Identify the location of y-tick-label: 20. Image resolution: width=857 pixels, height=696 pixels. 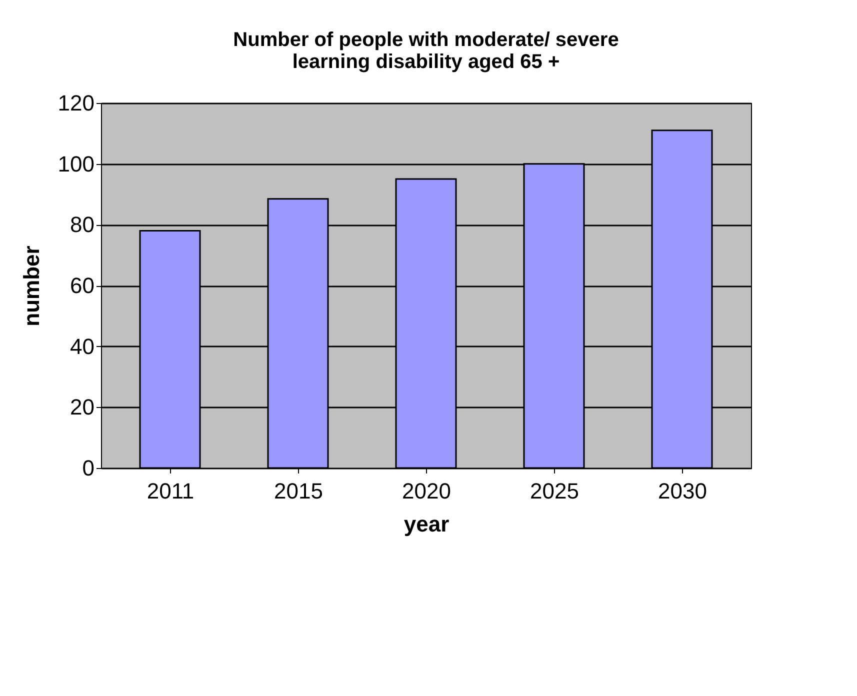
(82, 407).